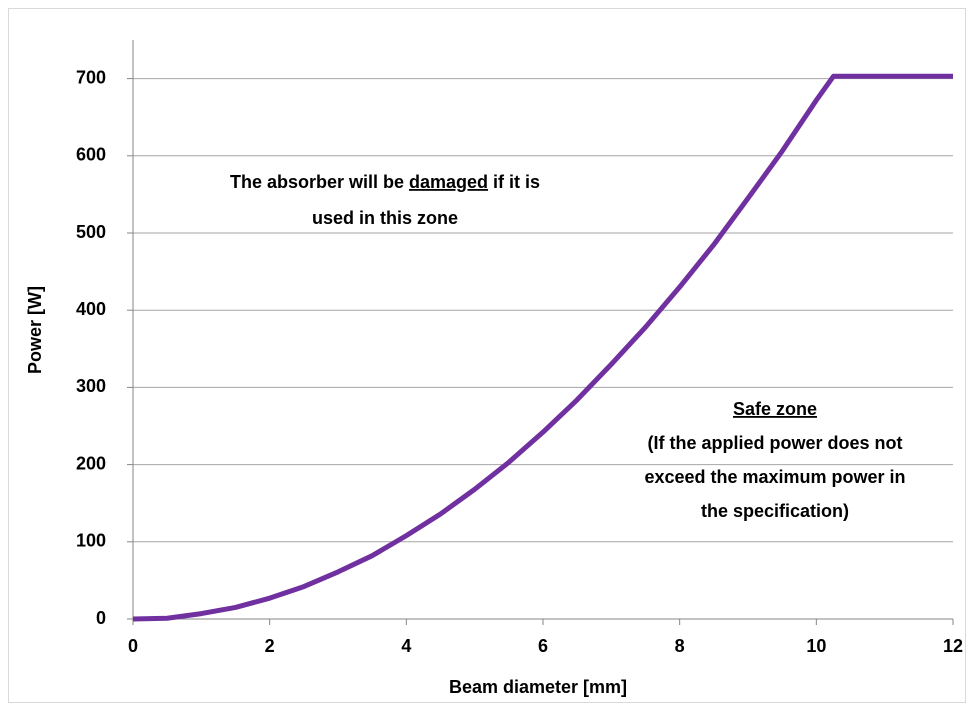  I want to click on annotation-text: the specification), so click(775, 511).